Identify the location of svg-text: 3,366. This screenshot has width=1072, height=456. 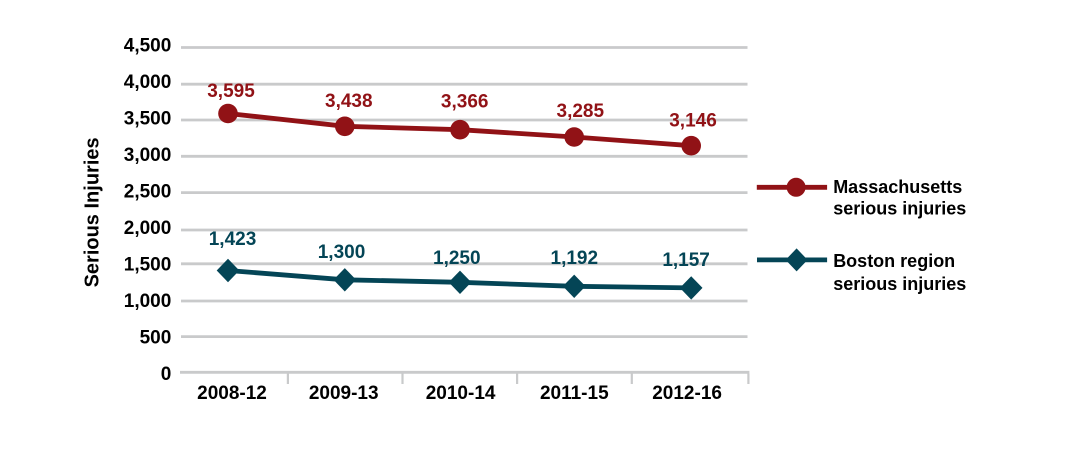
(465, 102).